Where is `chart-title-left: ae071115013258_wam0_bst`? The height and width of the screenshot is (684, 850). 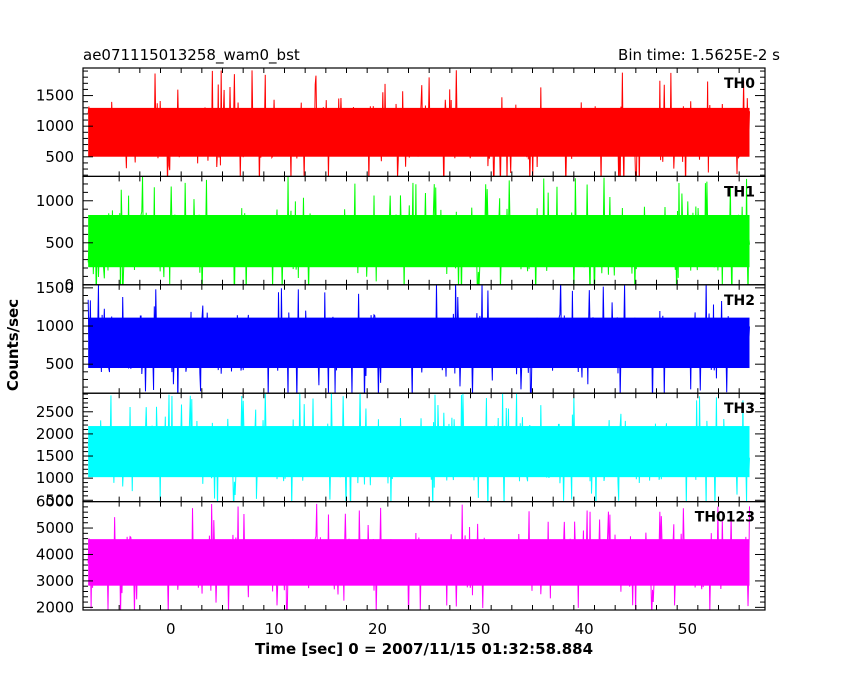
chart-title-left: ae071115013258_wam0_bst is located at coordinates (191, 55).